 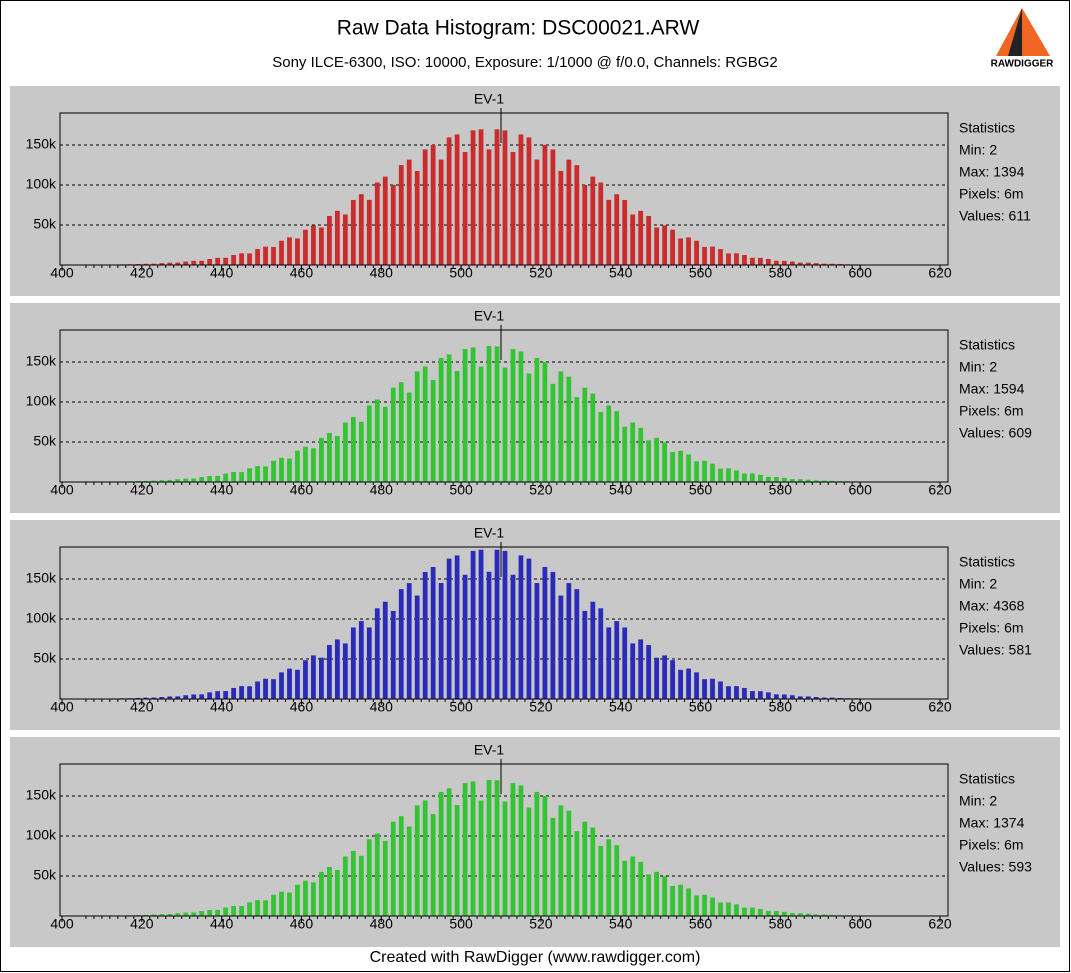 What do you see at coordinates (541, 707) in the screenshot?
I see `x-tick-label: 520` at bounding box center [541, 707].